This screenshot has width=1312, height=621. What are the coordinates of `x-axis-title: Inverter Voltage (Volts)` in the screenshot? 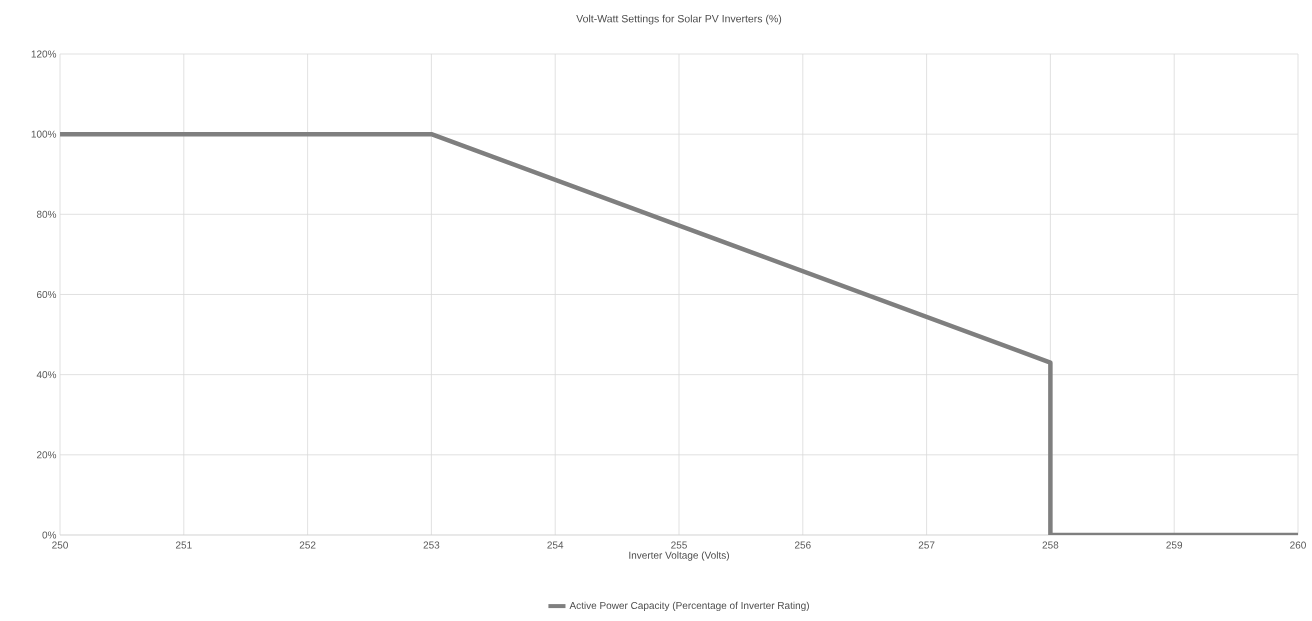 It's located at (679, 556).